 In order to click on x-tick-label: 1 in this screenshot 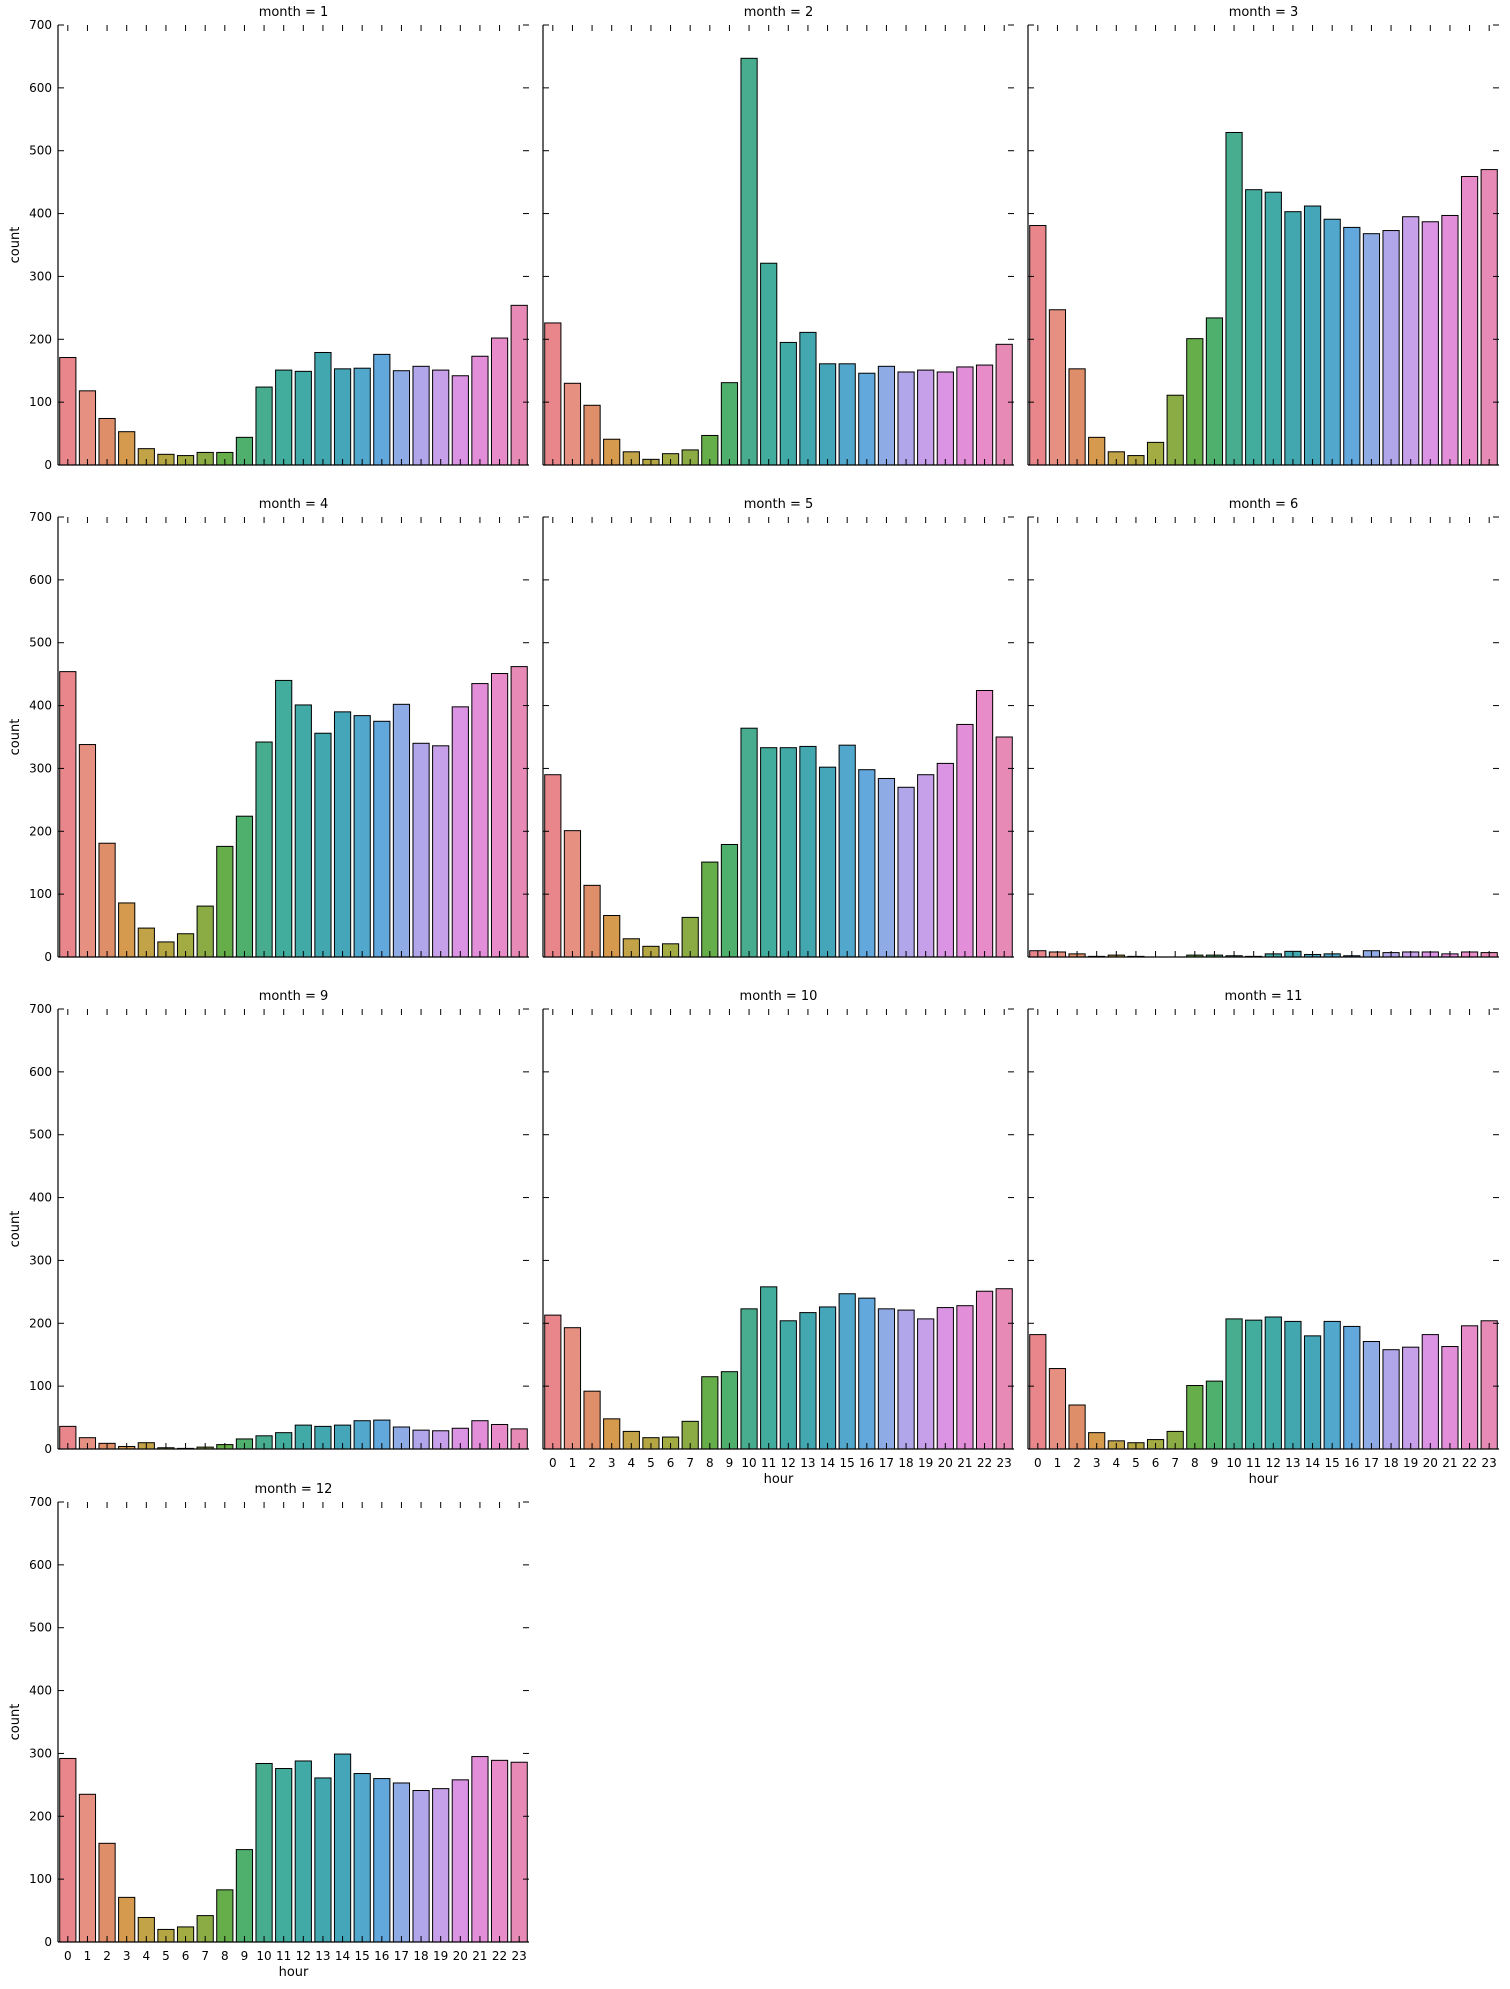, I will do `click(573, 1463)`.